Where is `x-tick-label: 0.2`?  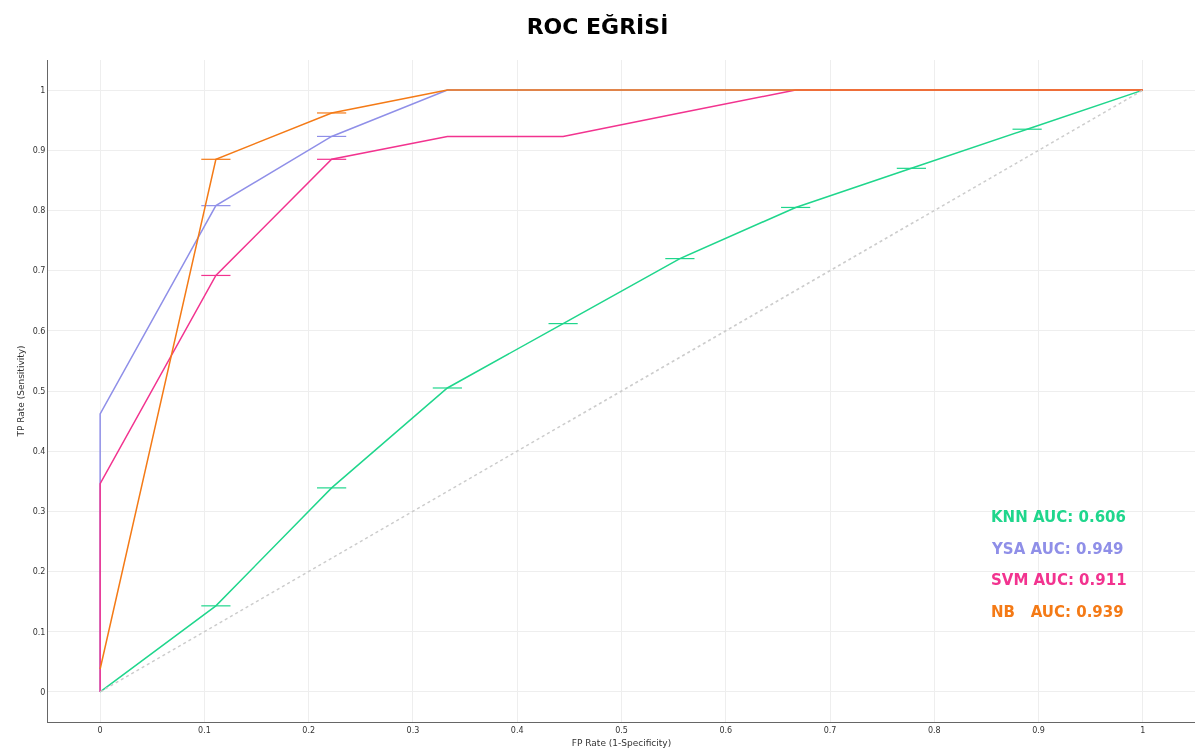
x-tick-label: 0.2 is located at coordinates (309, 730).